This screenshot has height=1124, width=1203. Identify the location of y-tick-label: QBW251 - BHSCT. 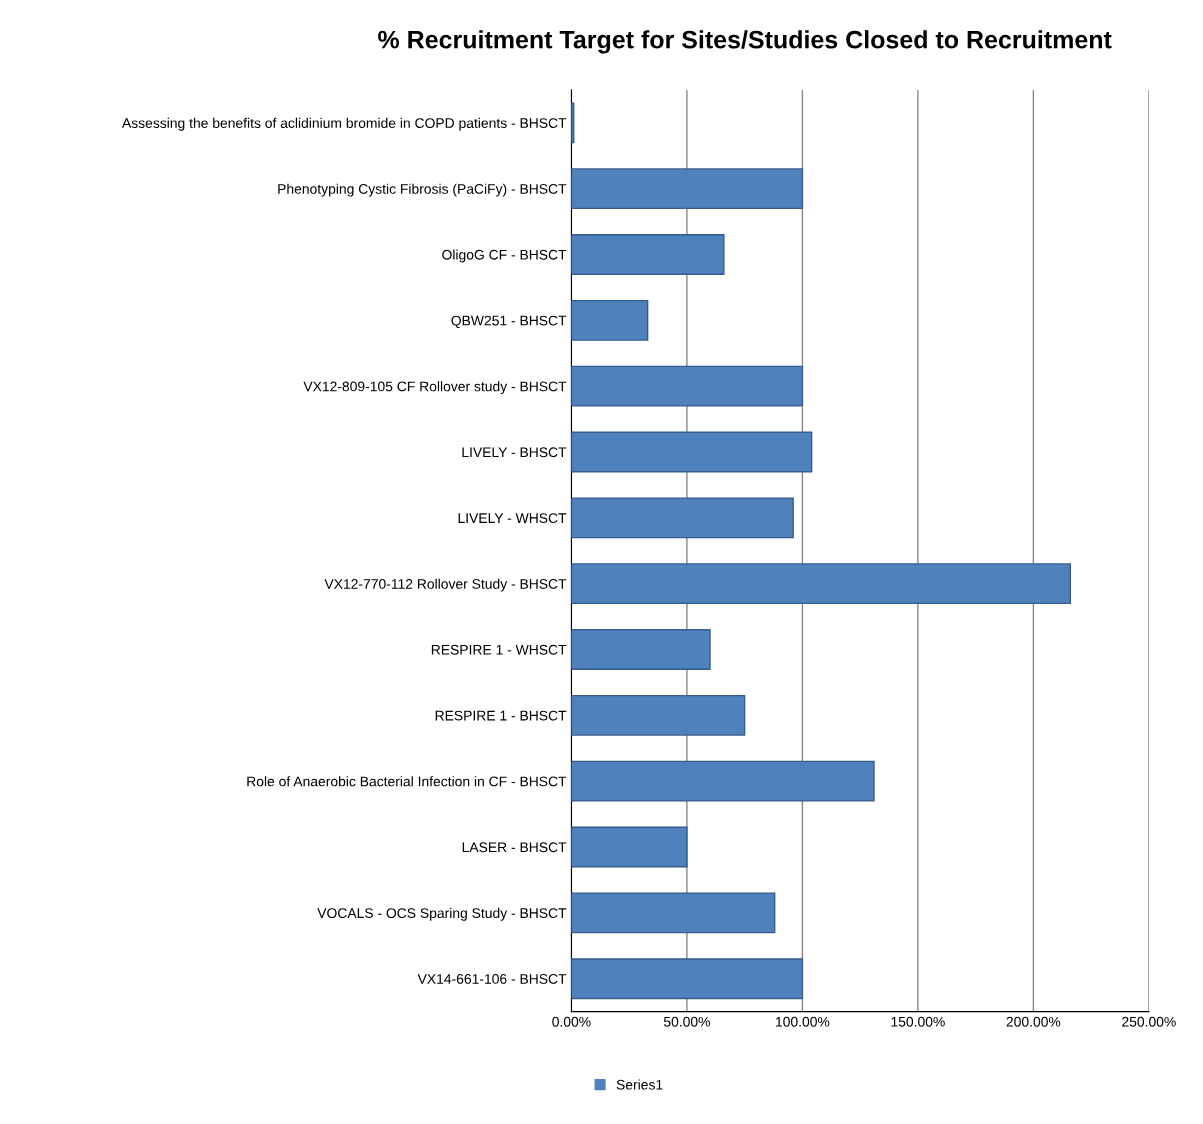
(509, 321).